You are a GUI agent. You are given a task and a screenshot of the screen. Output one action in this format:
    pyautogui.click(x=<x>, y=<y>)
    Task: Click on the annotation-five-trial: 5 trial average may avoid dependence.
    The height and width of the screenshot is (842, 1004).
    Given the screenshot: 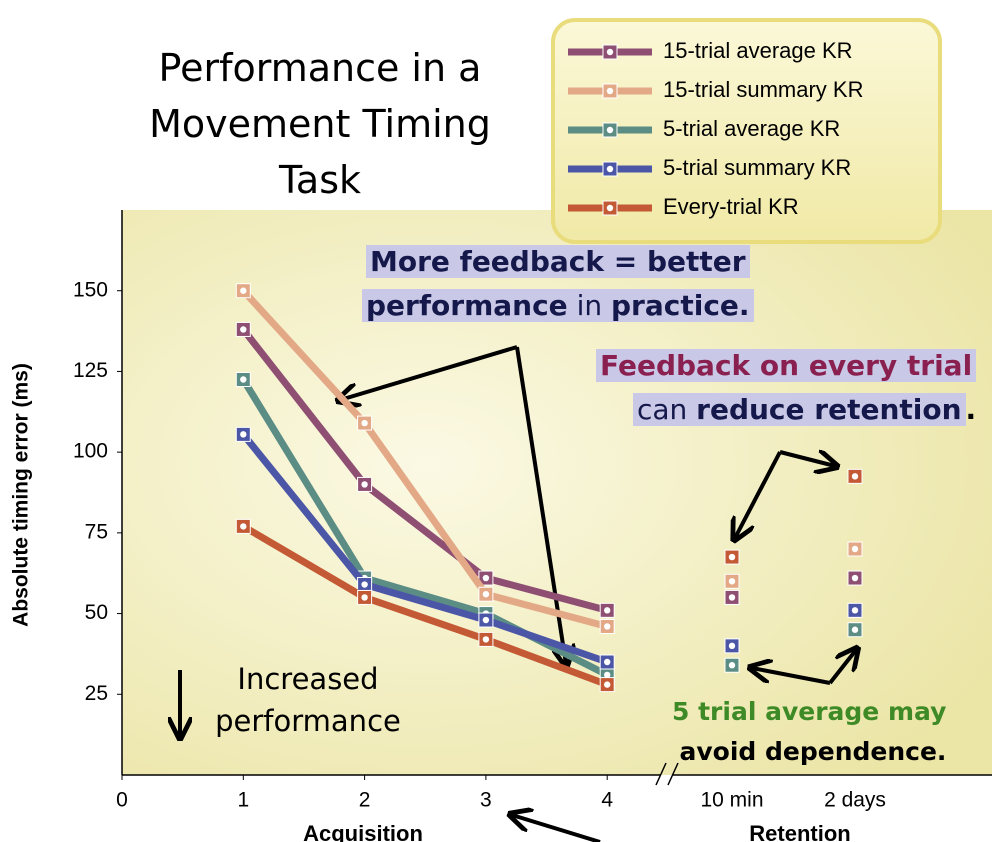 What is the action you would take?
    pyautogui.click(x=809, y=732)
    